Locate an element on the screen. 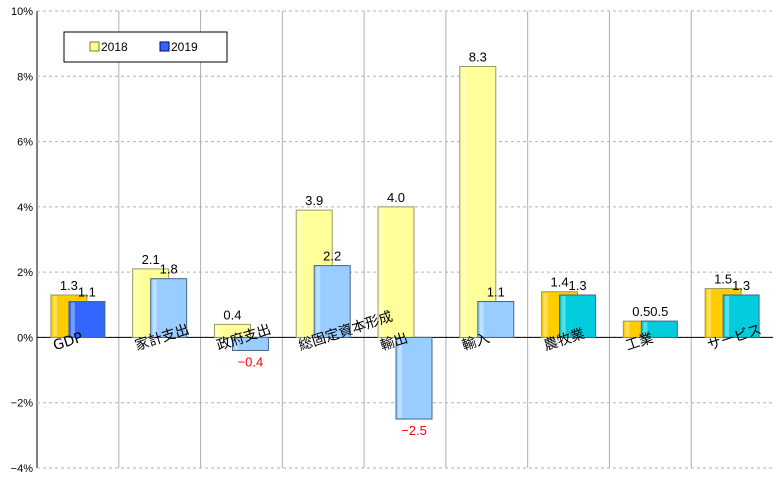 The image size is (773, 478). data-label-2018-3: 0.4 is located at coordinates (232, 314).